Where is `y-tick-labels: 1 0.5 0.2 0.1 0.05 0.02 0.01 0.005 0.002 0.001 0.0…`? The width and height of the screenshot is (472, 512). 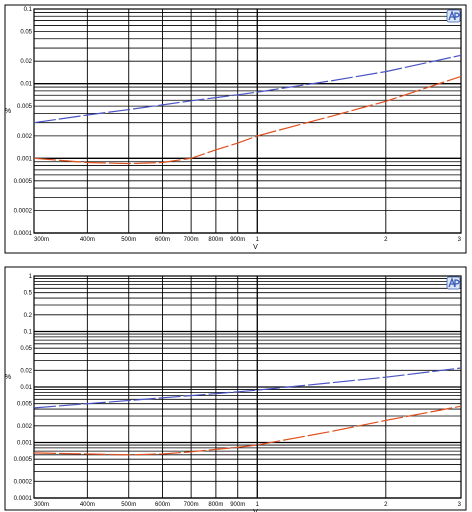
y-tick-labels: 1 0.5 0.2 0.1 0.05 0.02 0.01 0.005 0.002 0.001 0.0… is located at coordinates (23, 388).